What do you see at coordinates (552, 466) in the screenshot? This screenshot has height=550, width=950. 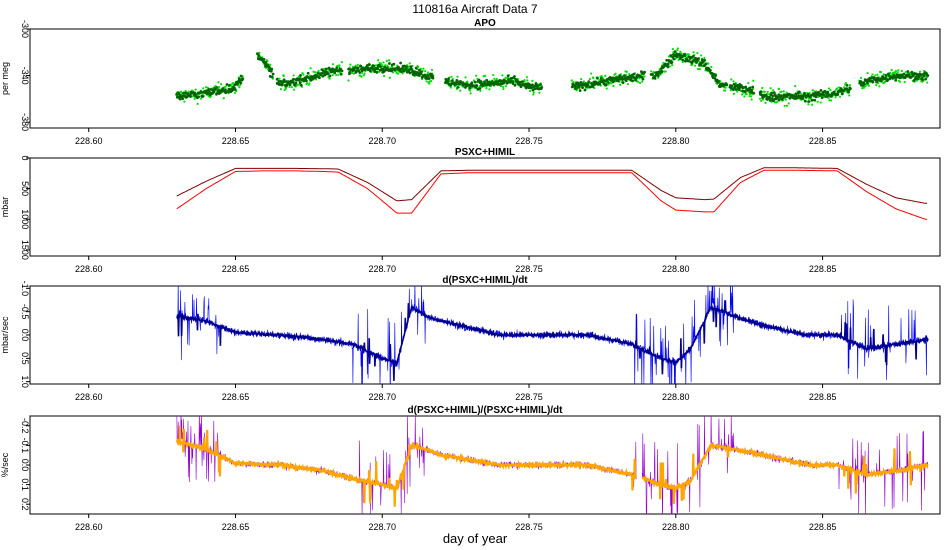 I see `series-main` at bounding box center [552, 466].